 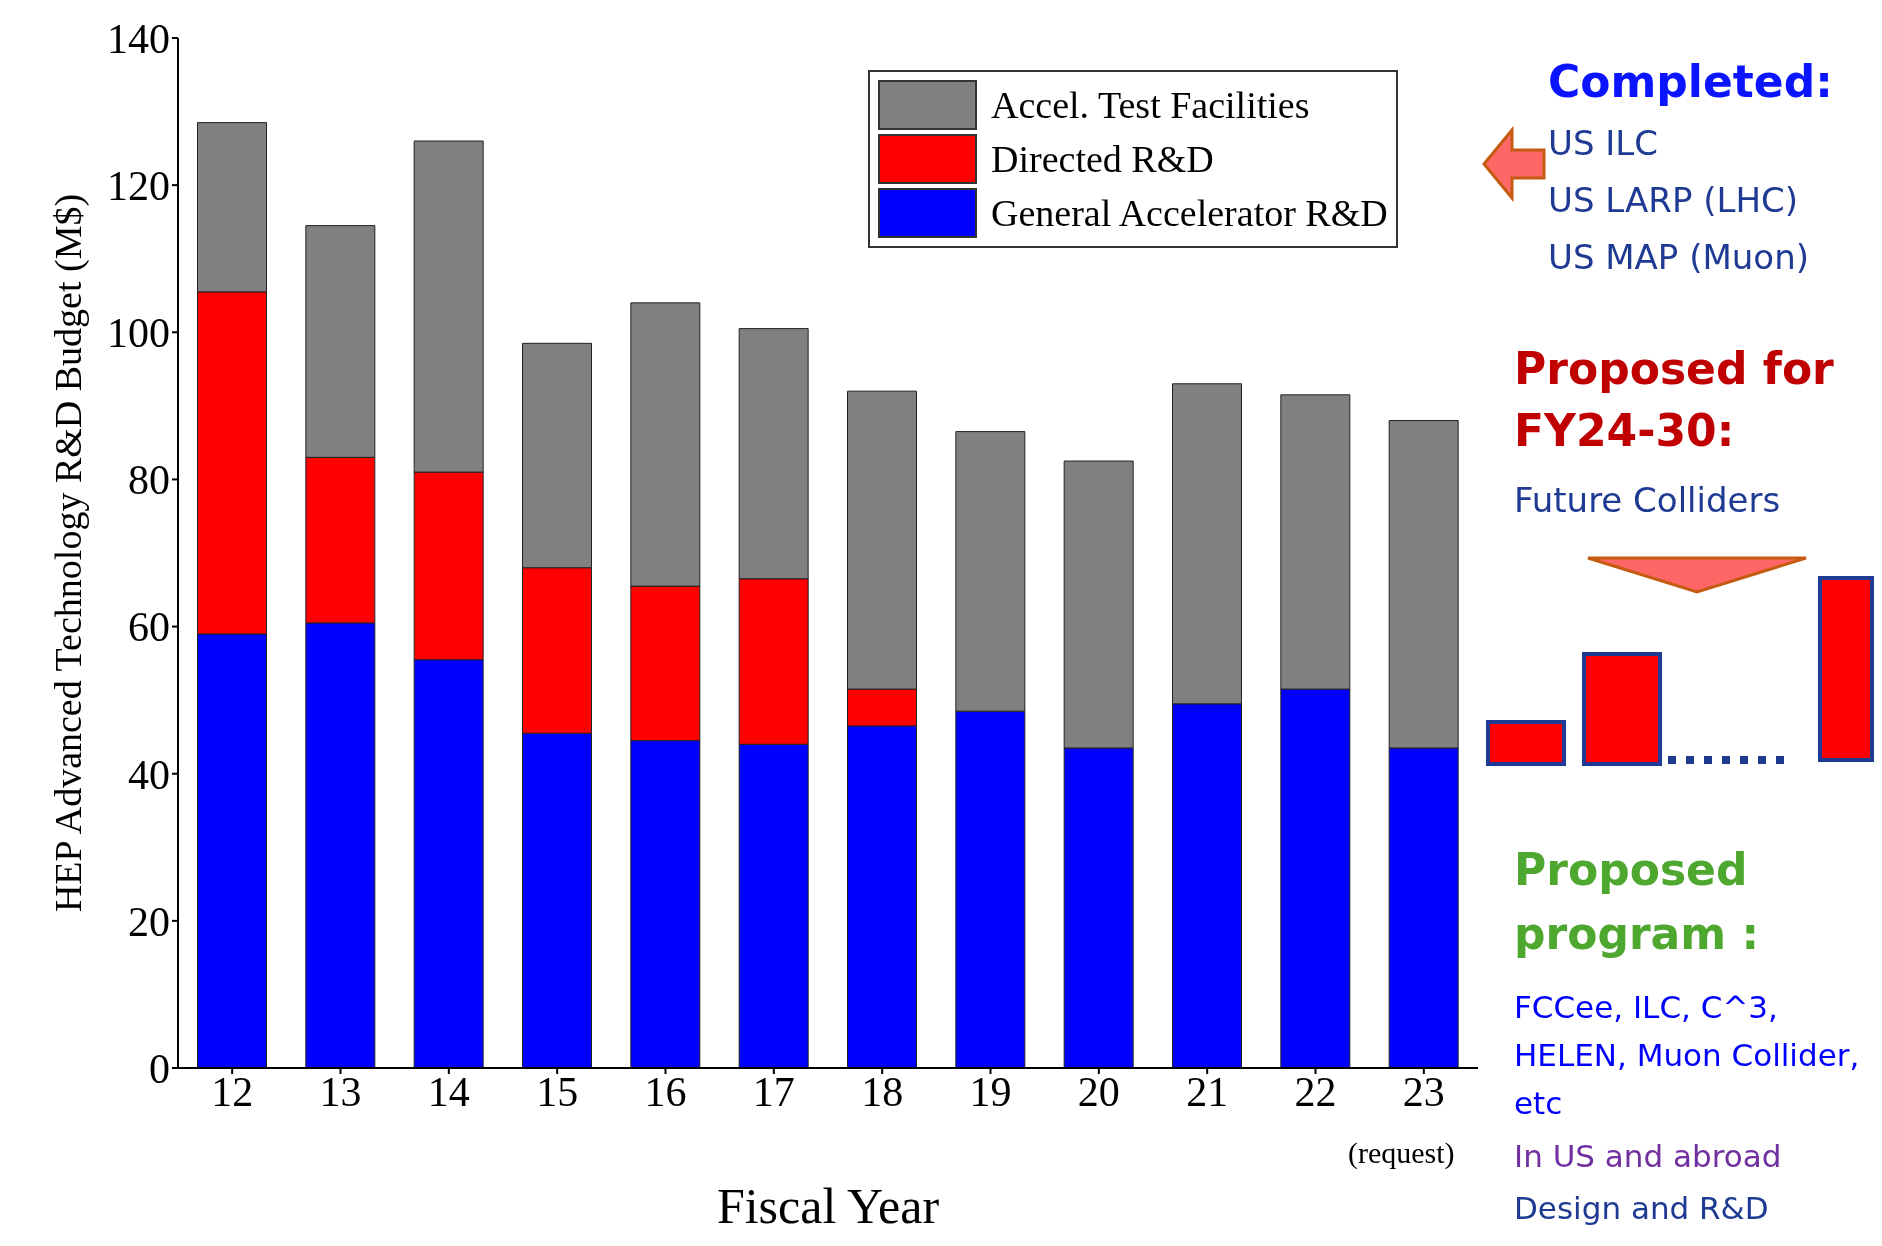 I want to click on x-tick-label: 19, so click(x=990, y=1091).